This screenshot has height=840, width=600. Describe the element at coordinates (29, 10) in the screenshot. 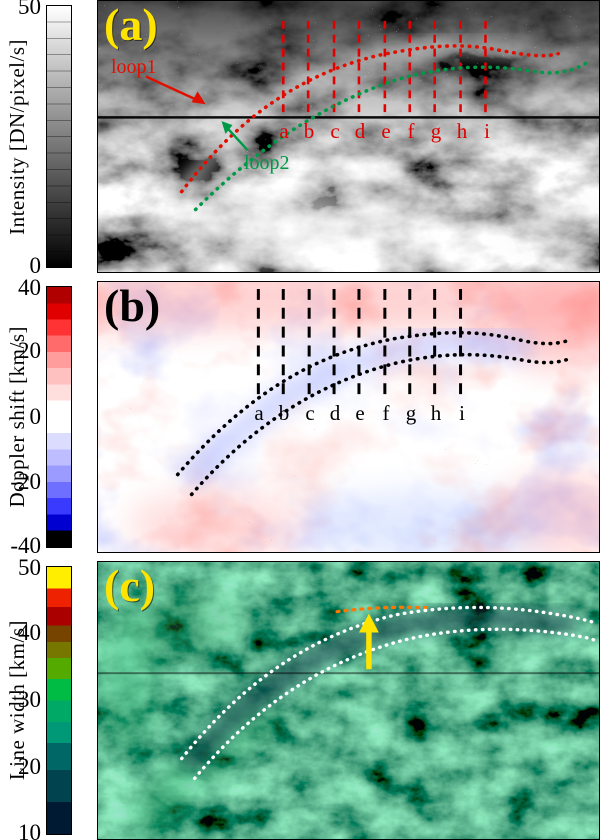

I see `intensity-tick-max: 50` at that location.